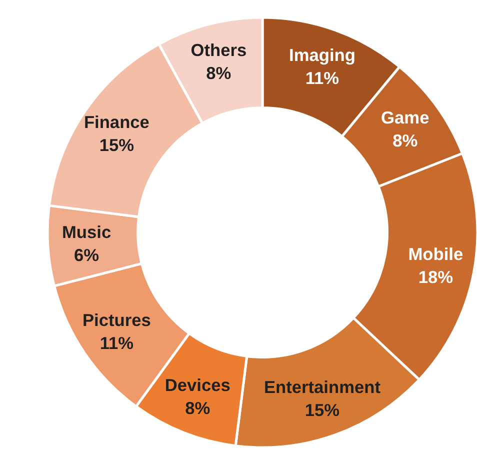 The height and width of the screenshot is (459, 477). I want to click on slice-label: Entertainment, so click(322, 386).